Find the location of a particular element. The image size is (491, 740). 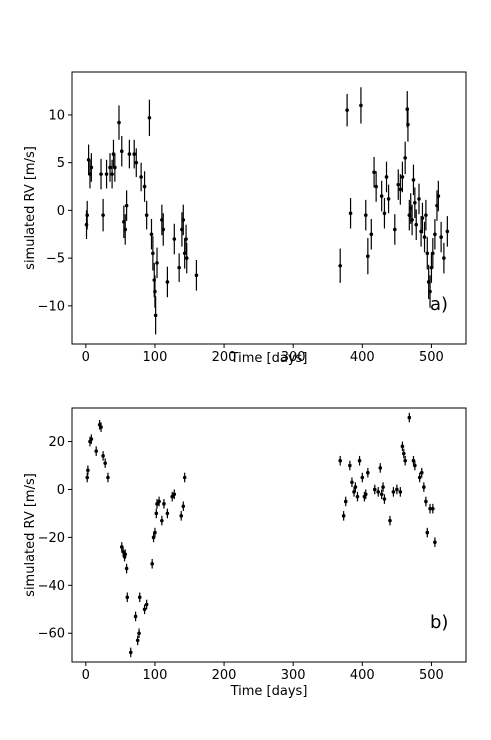

panel-a-x-ticks: 0 100 200 300 400 500 is located at coordinates (263, 354).